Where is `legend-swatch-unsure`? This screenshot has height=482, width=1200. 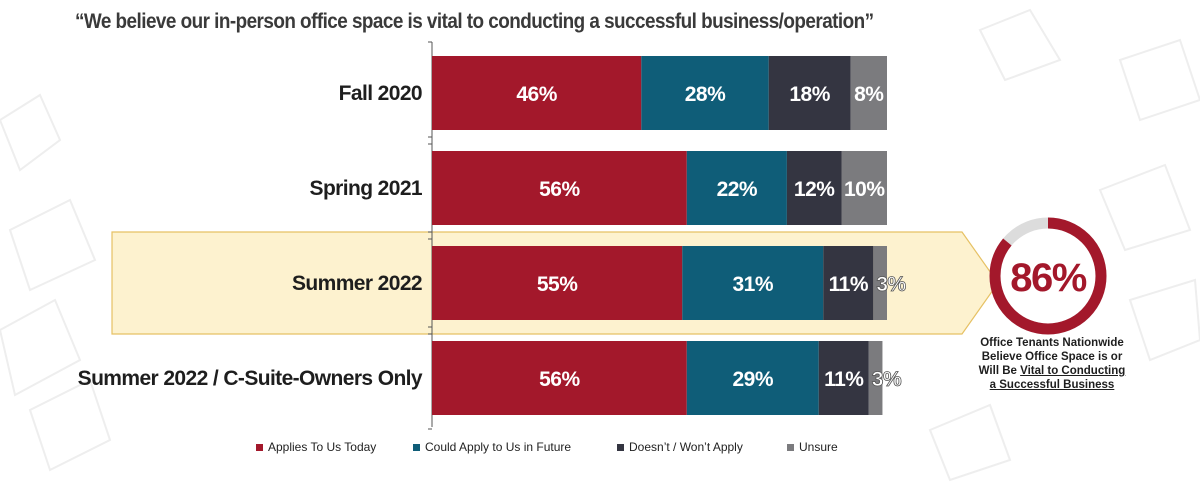
legend-swatch-unsure is located at coordinates (790, 447).